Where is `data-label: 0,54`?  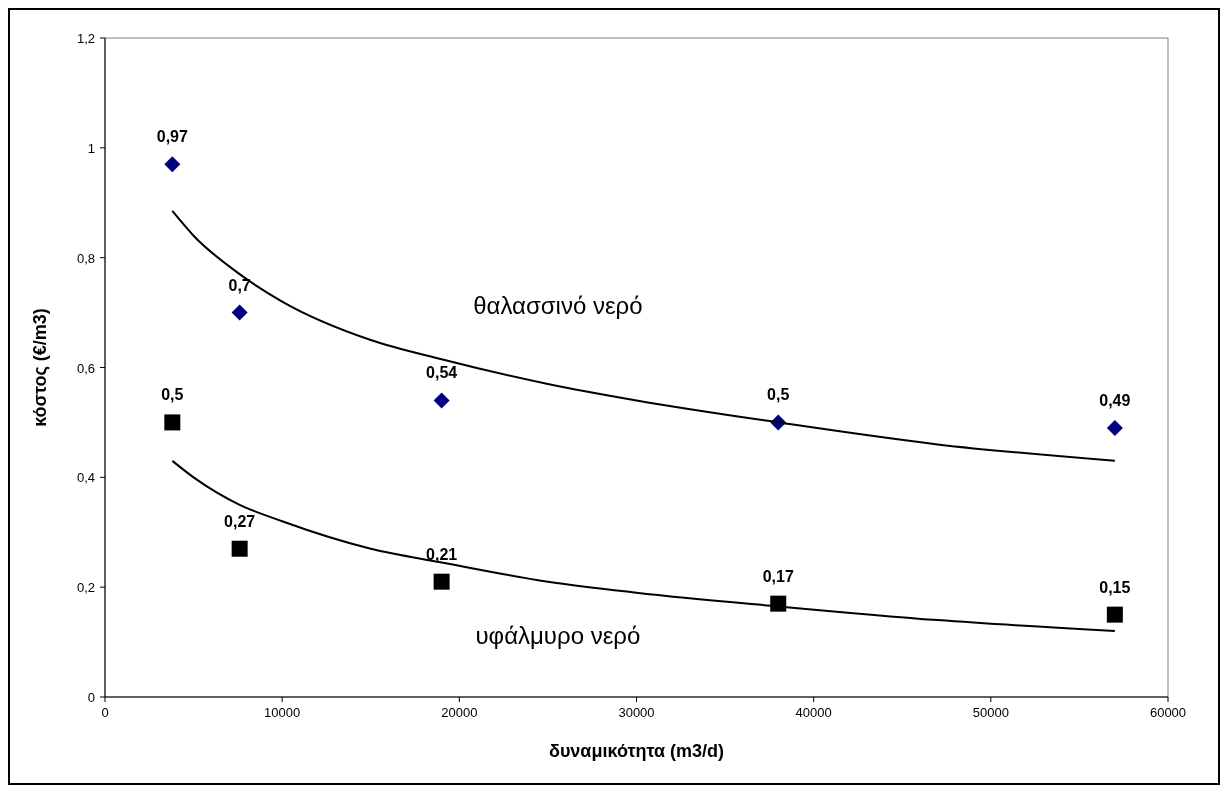 data-label: 0,54 is located at coordinates (442, 373).